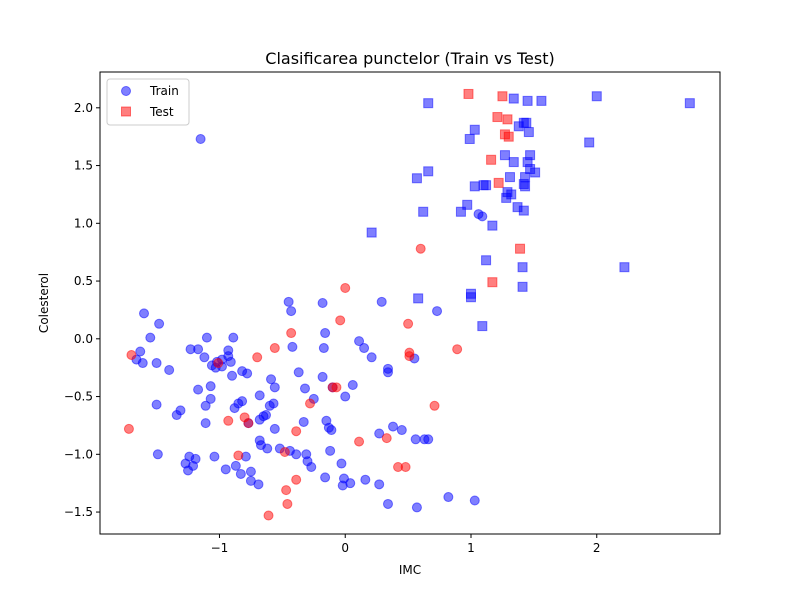 Image resolution: width=800 pixels, height=600 pixels. What do you see at coordinates (78, 454) in the screenshot?
I see `y-tick-label-1: −1.0` at bounding box center [78, 454].